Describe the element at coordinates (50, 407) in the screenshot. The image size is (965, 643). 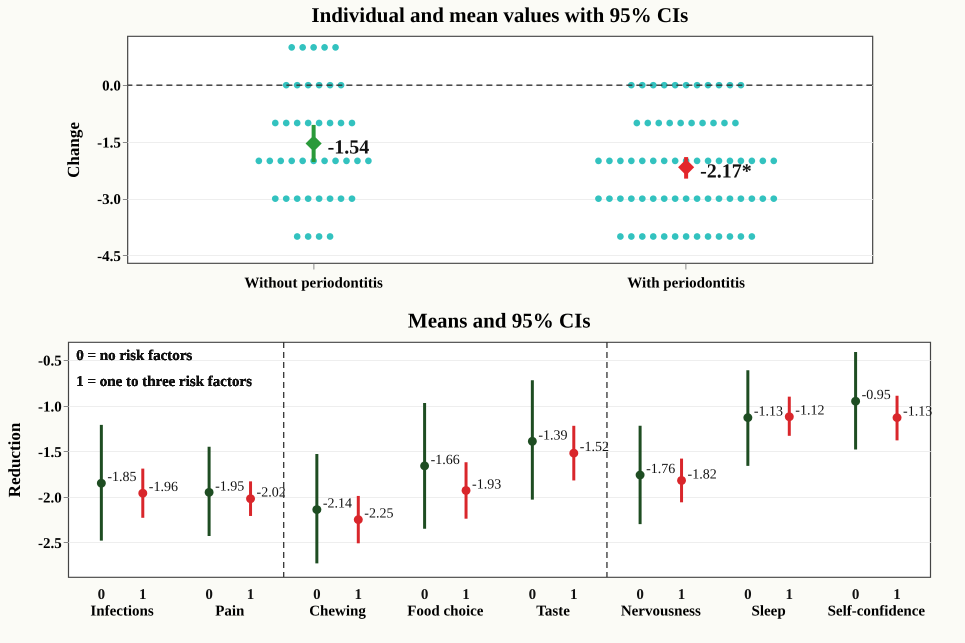
I see `y-tick-label: -1.0` at that location.